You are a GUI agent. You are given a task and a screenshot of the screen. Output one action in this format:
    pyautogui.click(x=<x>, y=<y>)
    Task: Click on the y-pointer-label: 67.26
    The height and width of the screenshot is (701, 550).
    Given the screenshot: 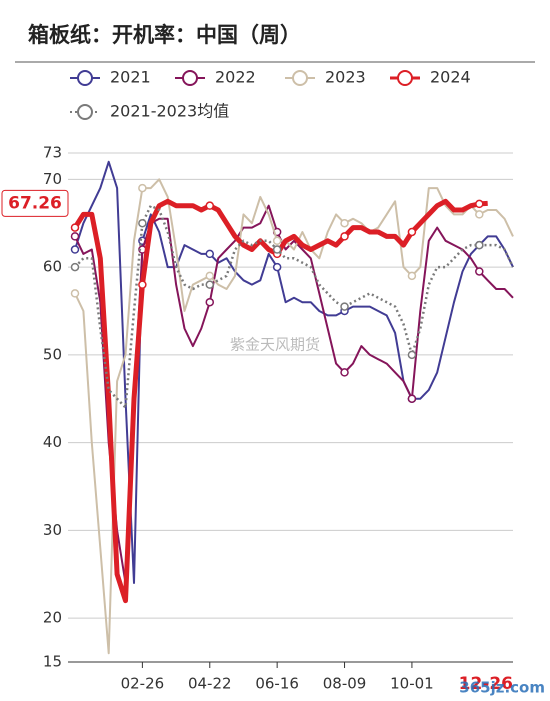 What is the action you would take?
    pyautogui.click(x=35, y=203)
    